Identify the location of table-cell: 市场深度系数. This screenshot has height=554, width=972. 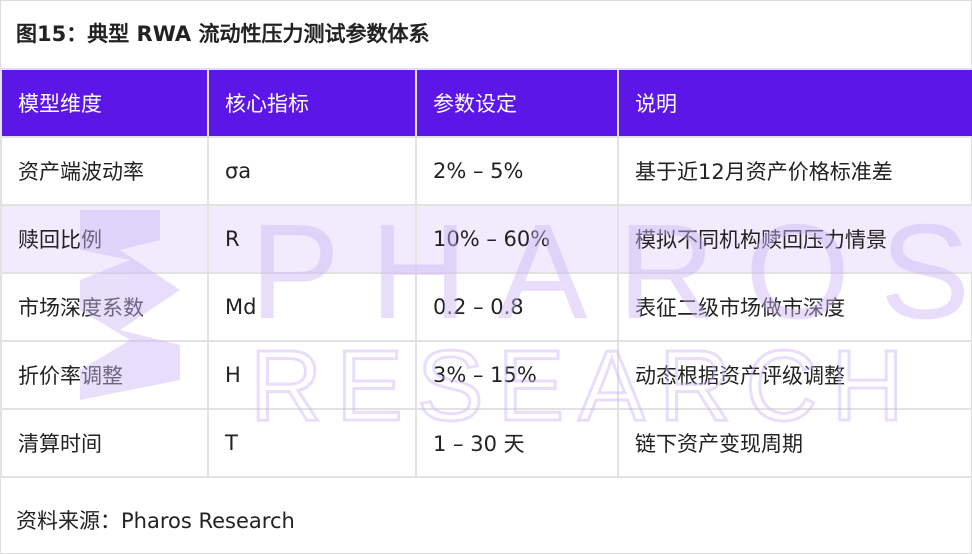
(104, 307).